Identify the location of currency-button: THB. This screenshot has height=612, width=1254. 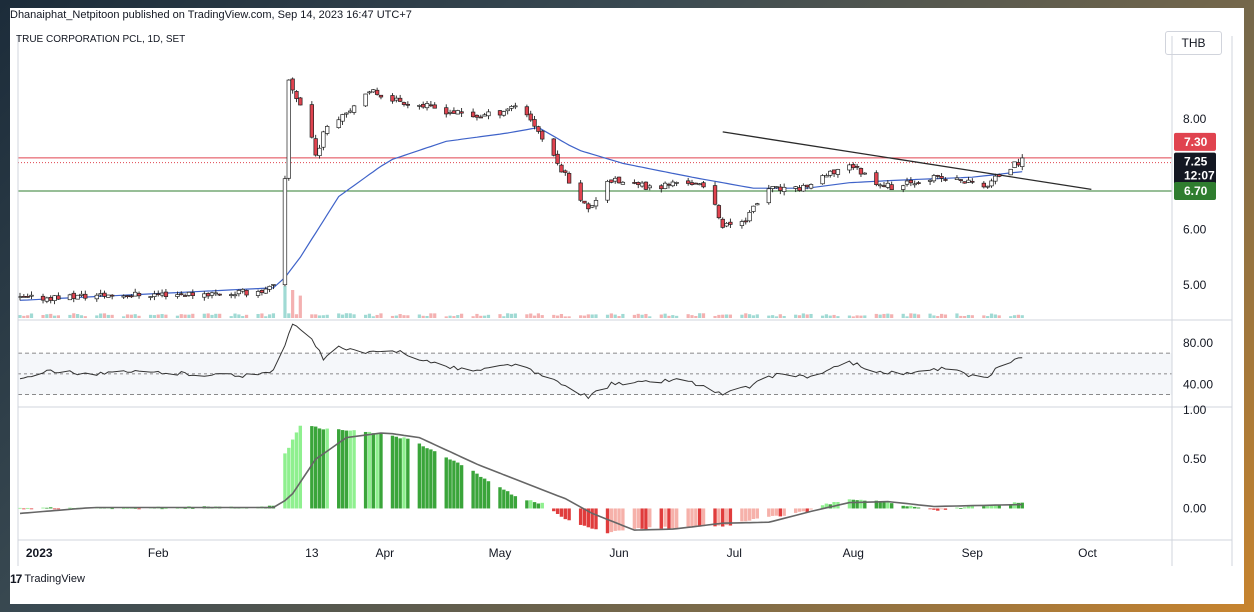
(1193, 43).